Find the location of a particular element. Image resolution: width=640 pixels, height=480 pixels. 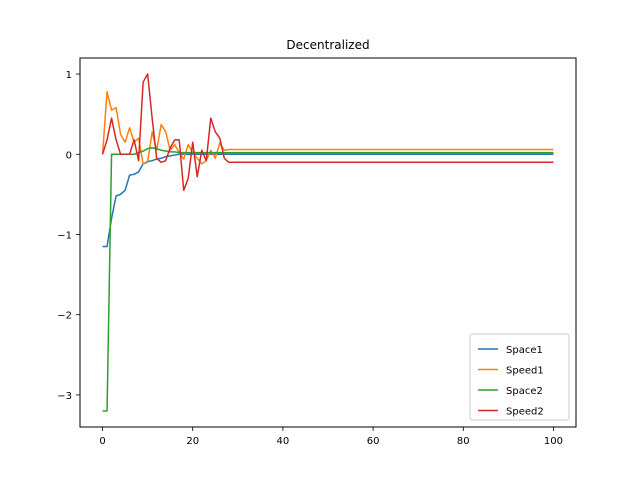

legend: Space1 Speed1 Space2 Speed2 is located at coordinates (519, 377).